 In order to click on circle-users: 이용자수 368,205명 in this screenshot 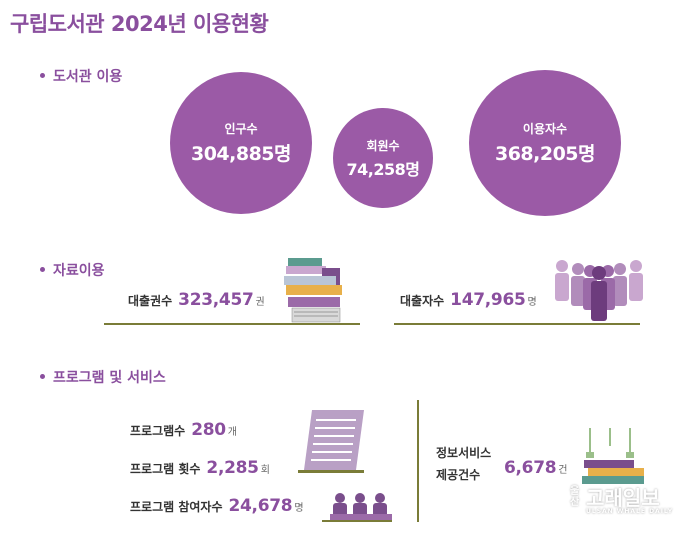, I will do `click(545, 143)`.